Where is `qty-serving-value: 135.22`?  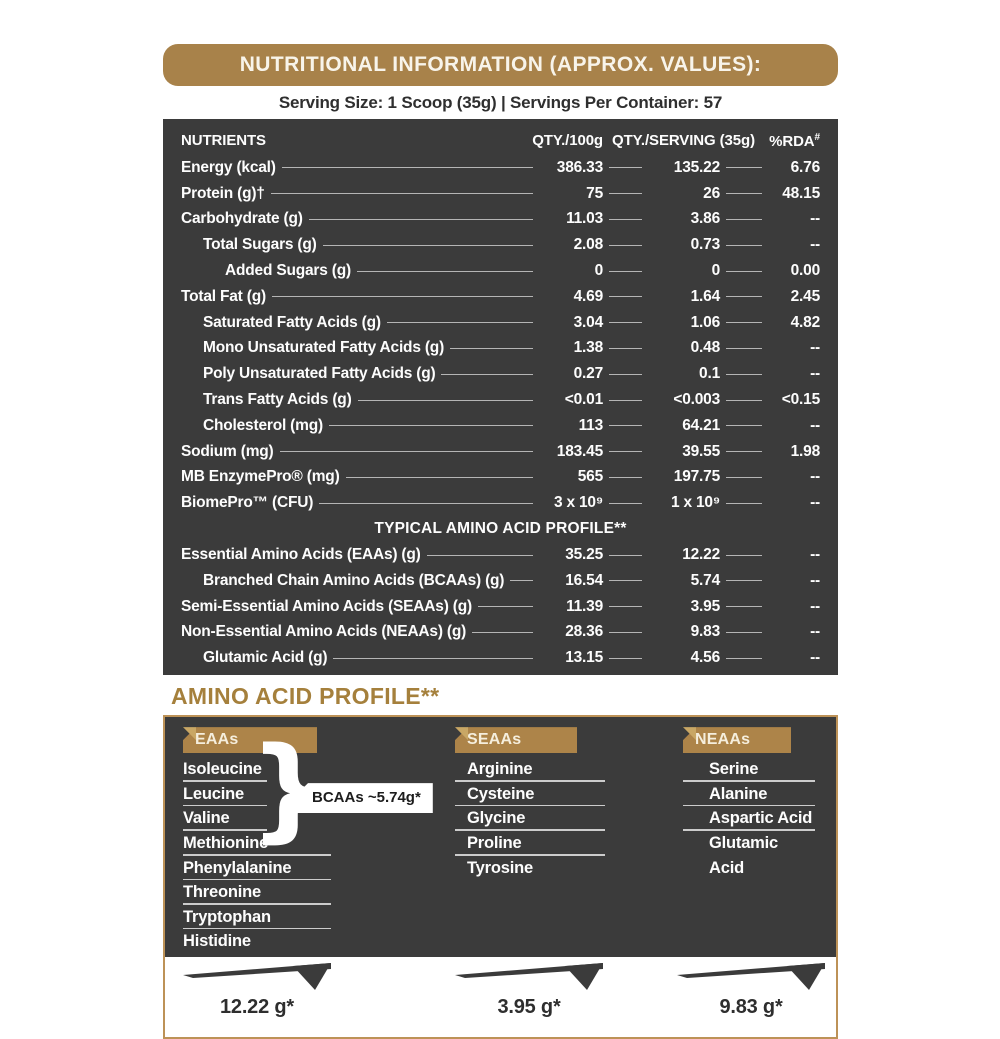
qty-serving-value: 135.22 is located at coordinates (696, 167).